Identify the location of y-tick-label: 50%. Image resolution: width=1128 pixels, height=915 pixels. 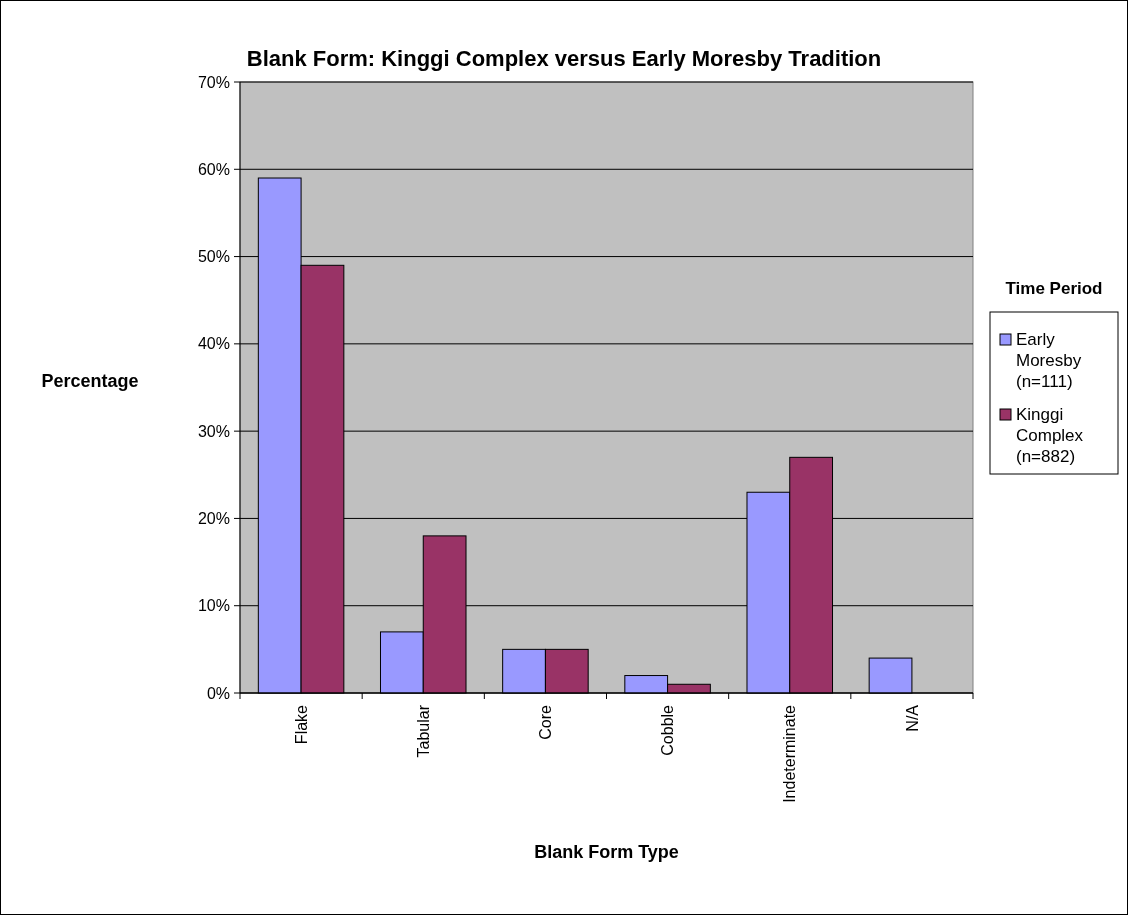
(213, 257).